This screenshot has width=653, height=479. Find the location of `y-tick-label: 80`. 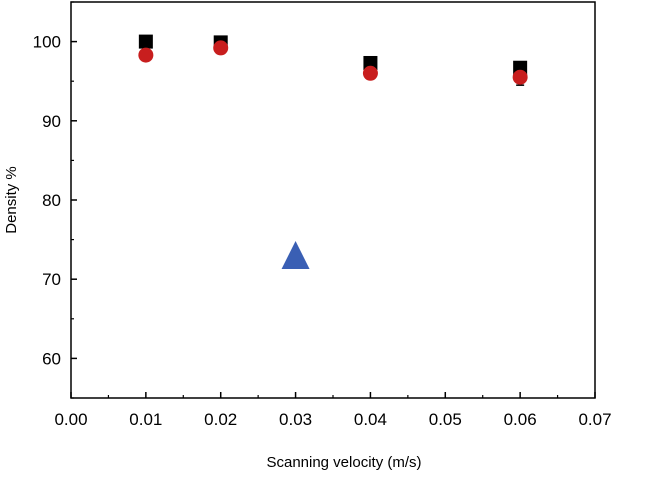

y-tick-label: 80 is located at coordinates (51, 200).